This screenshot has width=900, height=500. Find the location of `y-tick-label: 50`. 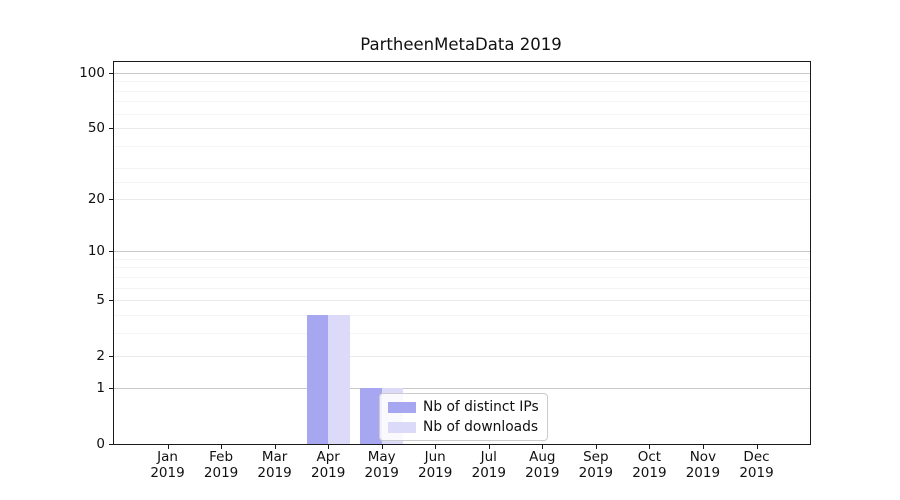

y-tick-label: 50 is located at coordinates (96, 127).